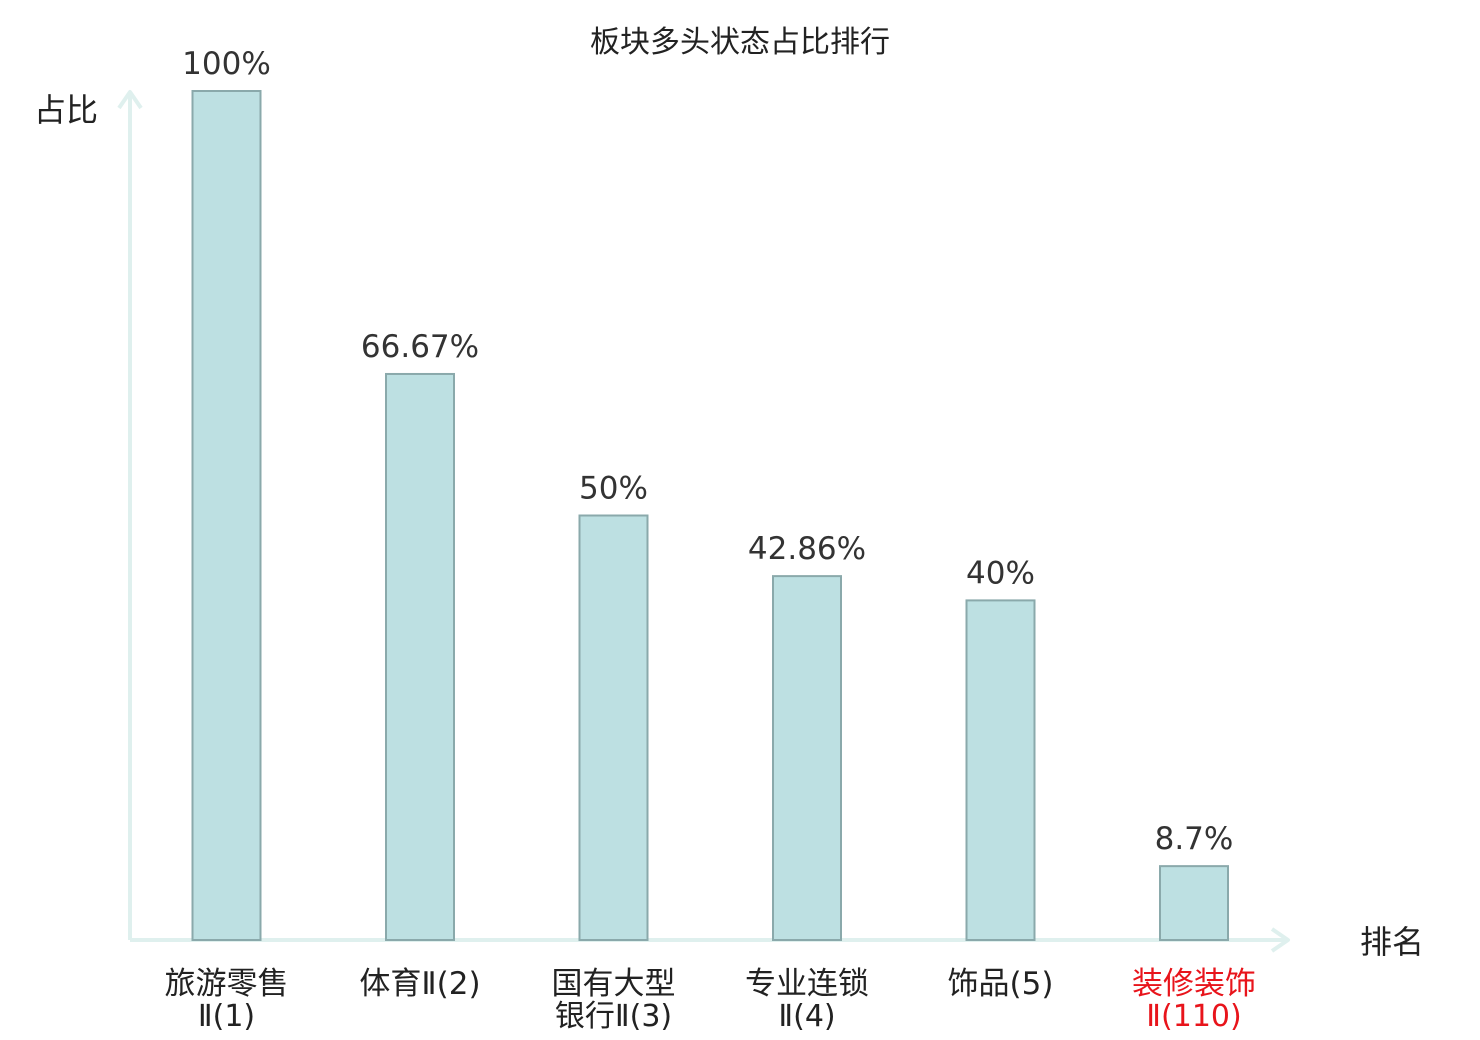 The image size is (1480, 1040). What do you see at coordinates (1001, 984) in the screenshot?
I see `category-label-5: 饰品(5)` at bounding box center [1001, 984].